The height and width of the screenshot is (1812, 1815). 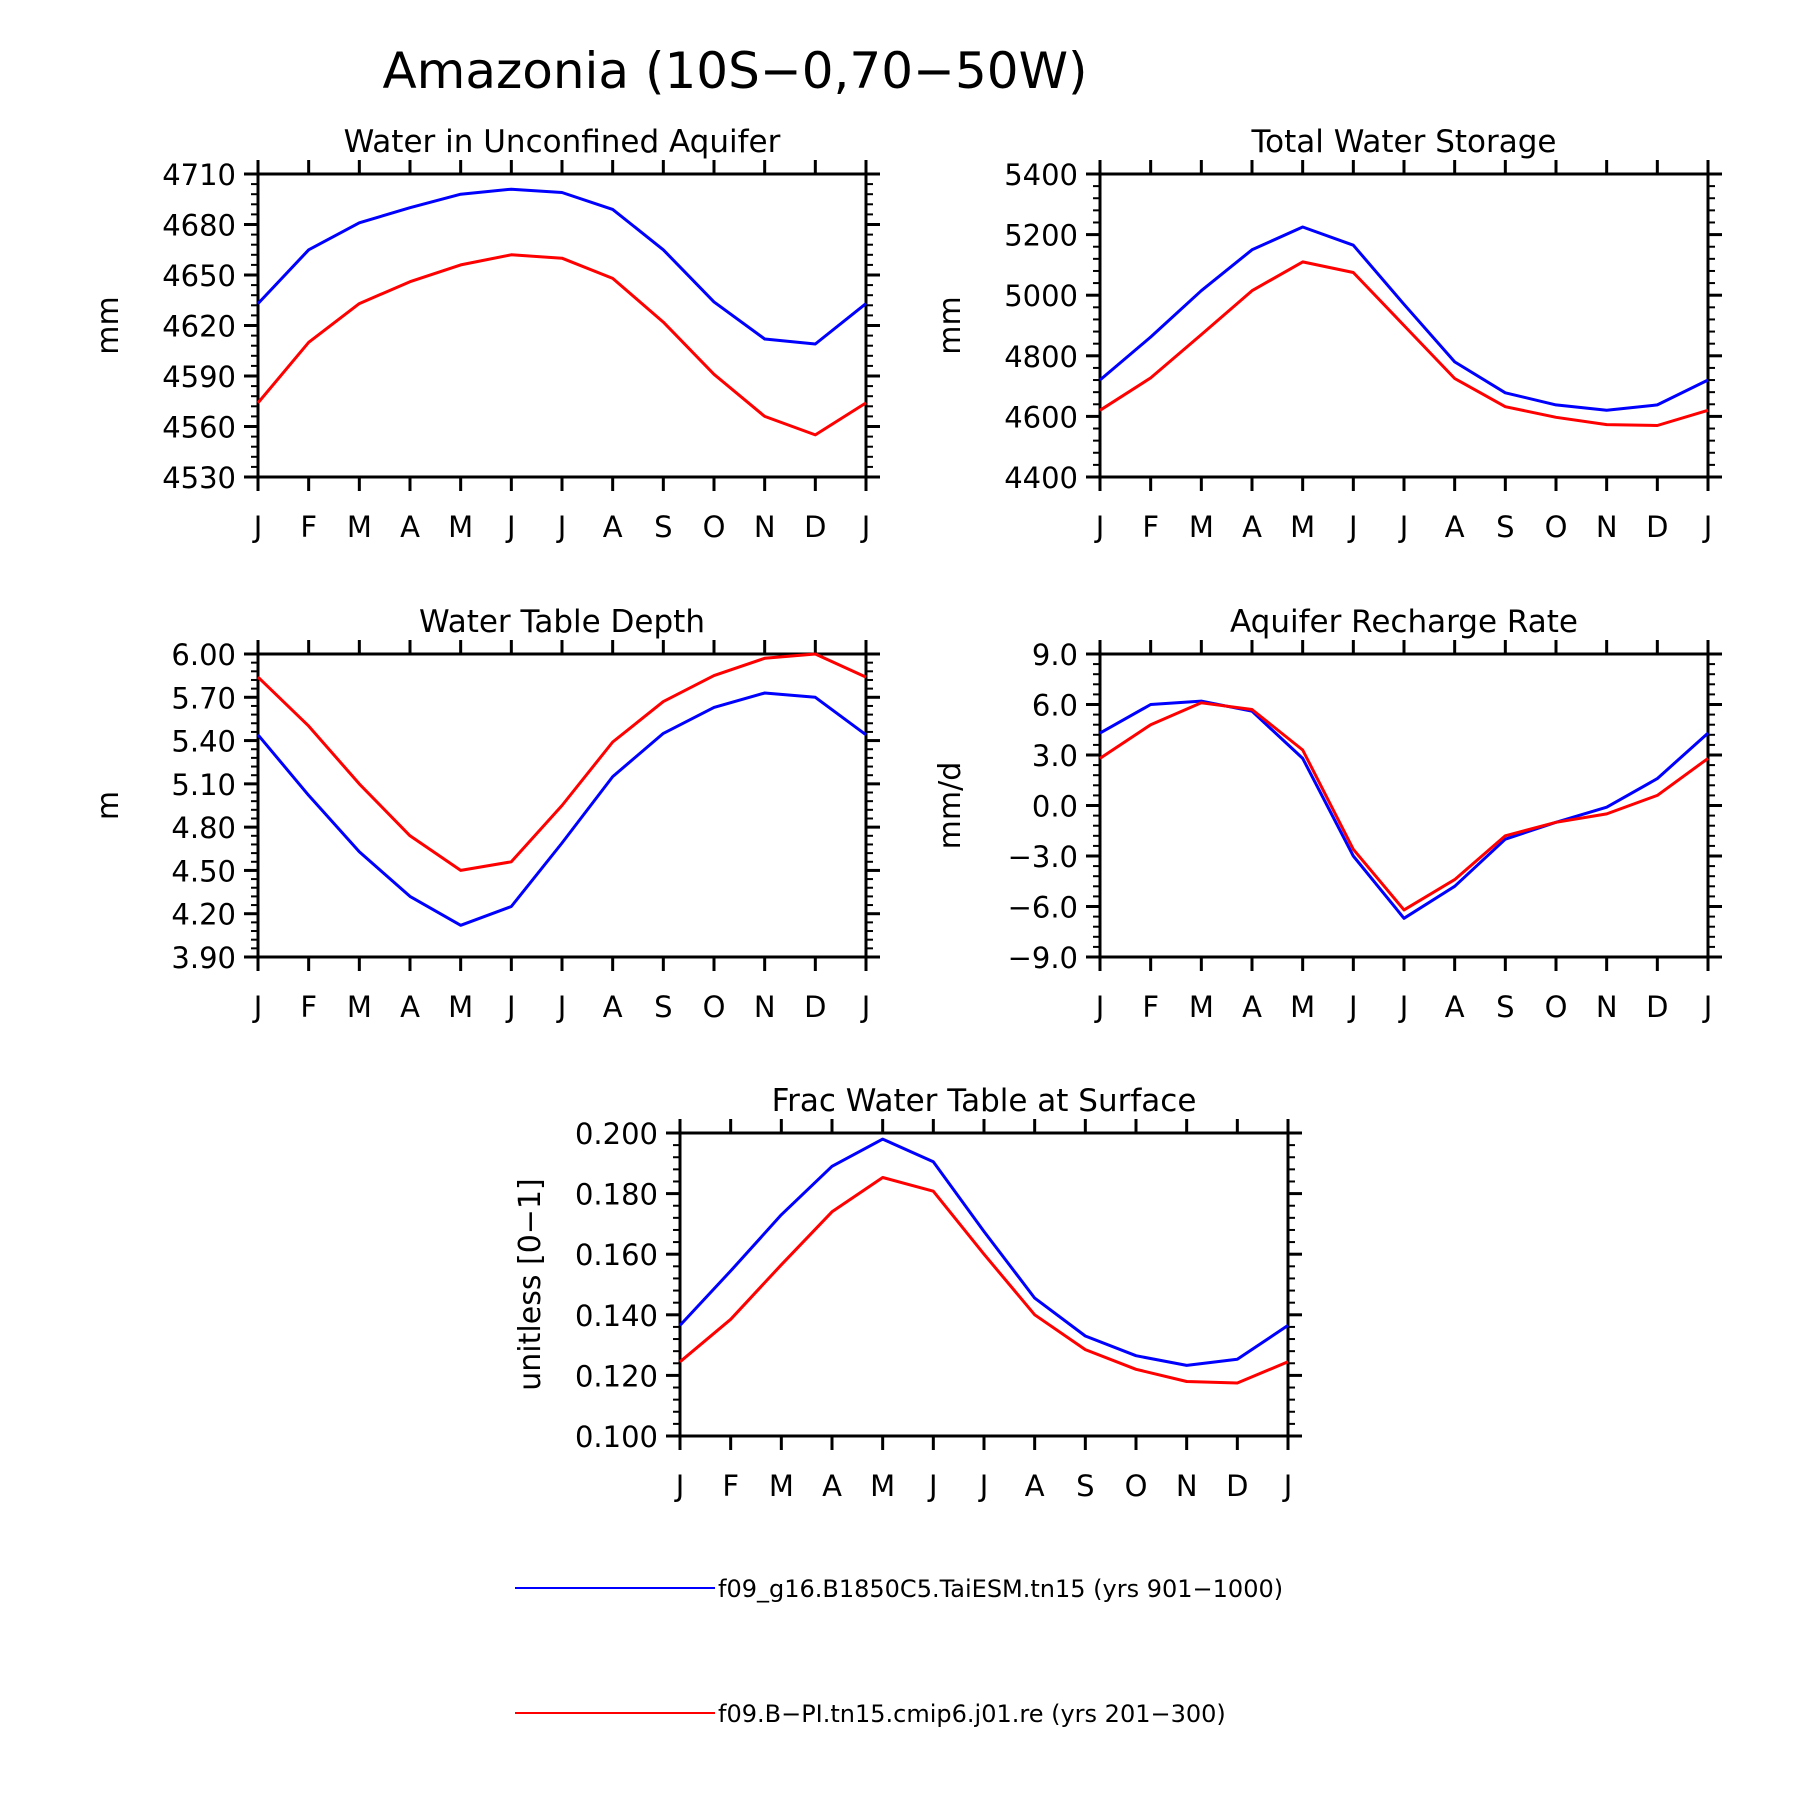 I want to click on y-tick-label: 4800, so click(x=1041, y=357).